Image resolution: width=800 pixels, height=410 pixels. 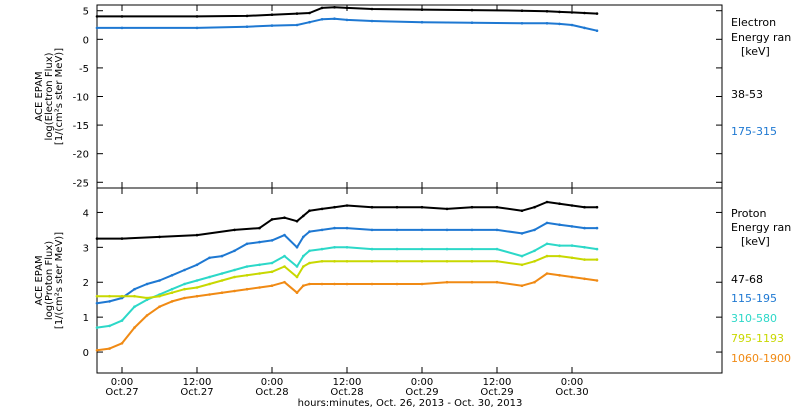 What do you see at coordinates (86, 12) in the screenshot?
I see `y-tick-label: 5` at bounding box center [86, 12].